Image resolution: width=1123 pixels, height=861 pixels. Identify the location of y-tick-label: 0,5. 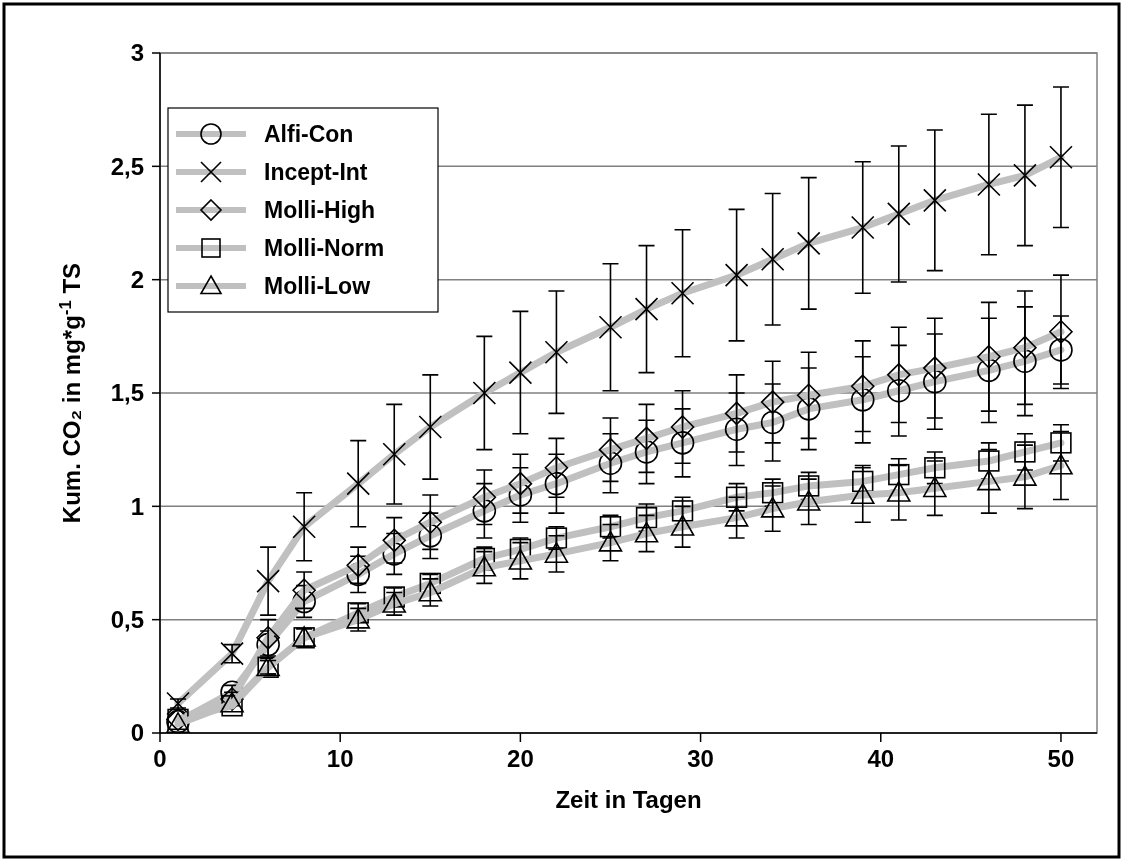
(127, 620).